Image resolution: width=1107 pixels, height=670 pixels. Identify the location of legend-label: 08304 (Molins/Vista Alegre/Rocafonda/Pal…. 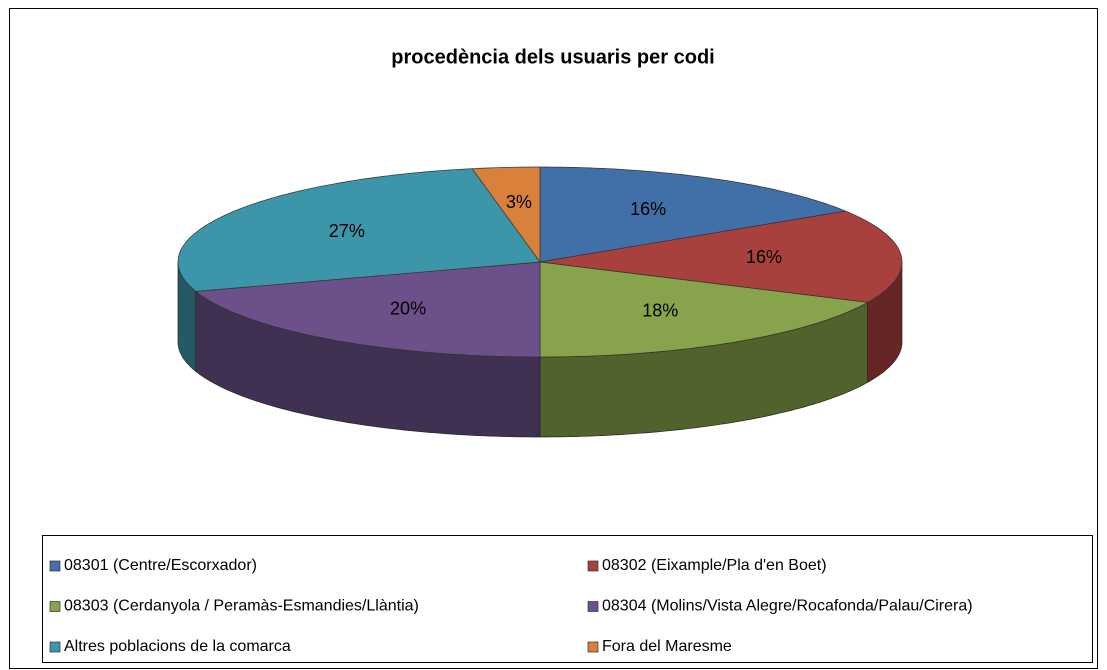
(787, 606).